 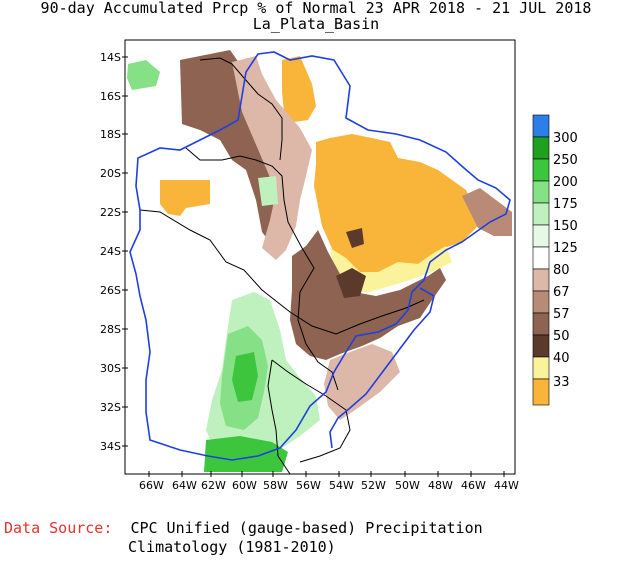 What do you see at coordinates (110, 173) in the screenshot?
I see `lat-label: 20S` at bounding box center [110, 173].